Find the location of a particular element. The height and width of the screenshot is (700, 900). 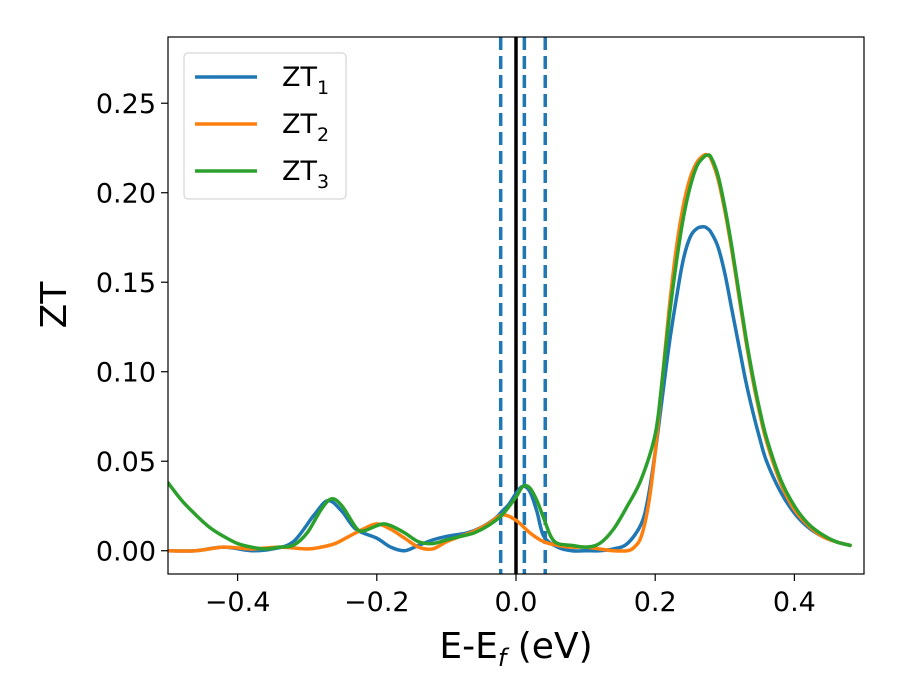

x-tick-label: 0.2 is located at coordinates (655, 602).